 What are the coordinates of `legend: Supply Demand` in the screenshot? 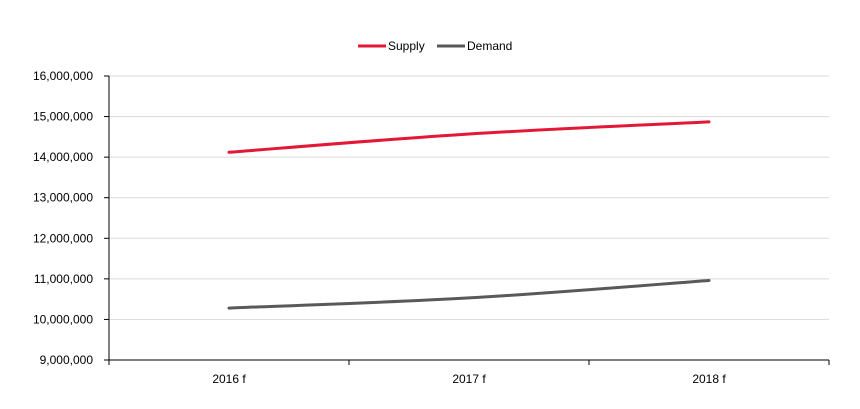 It's located at (435, 46).